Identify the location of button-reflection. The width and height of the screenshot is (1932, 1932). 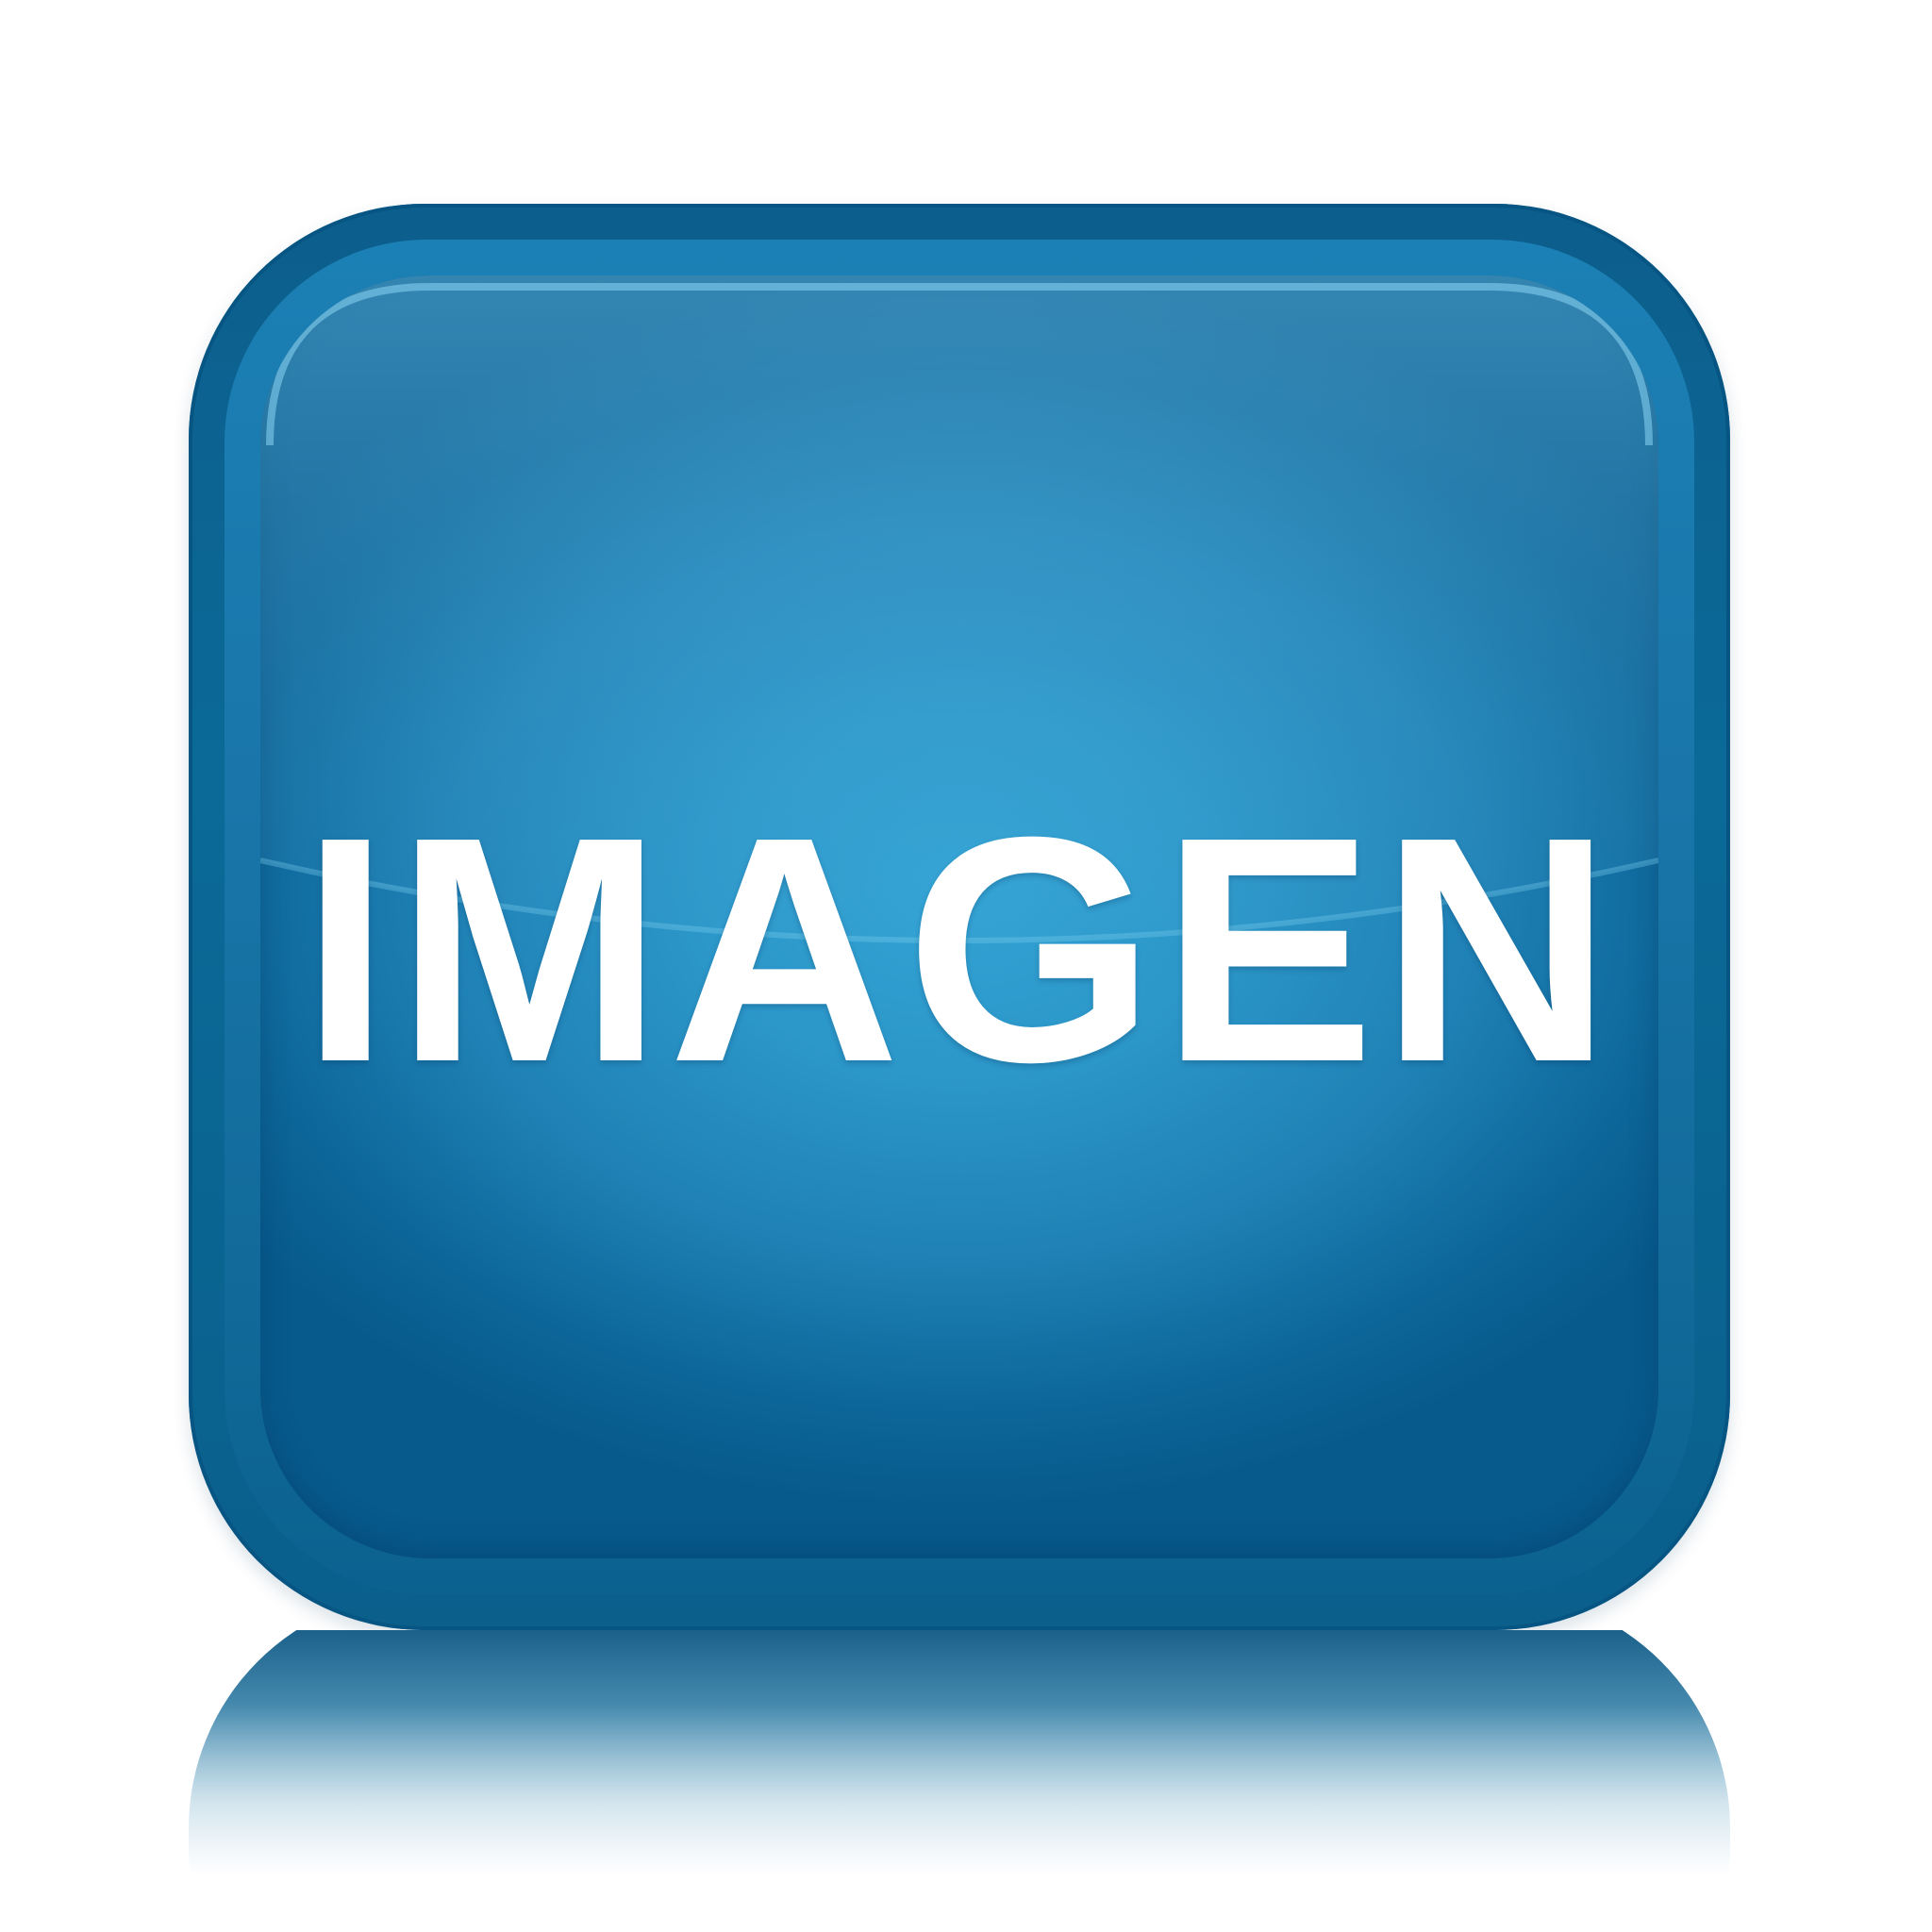
(959, 1753).